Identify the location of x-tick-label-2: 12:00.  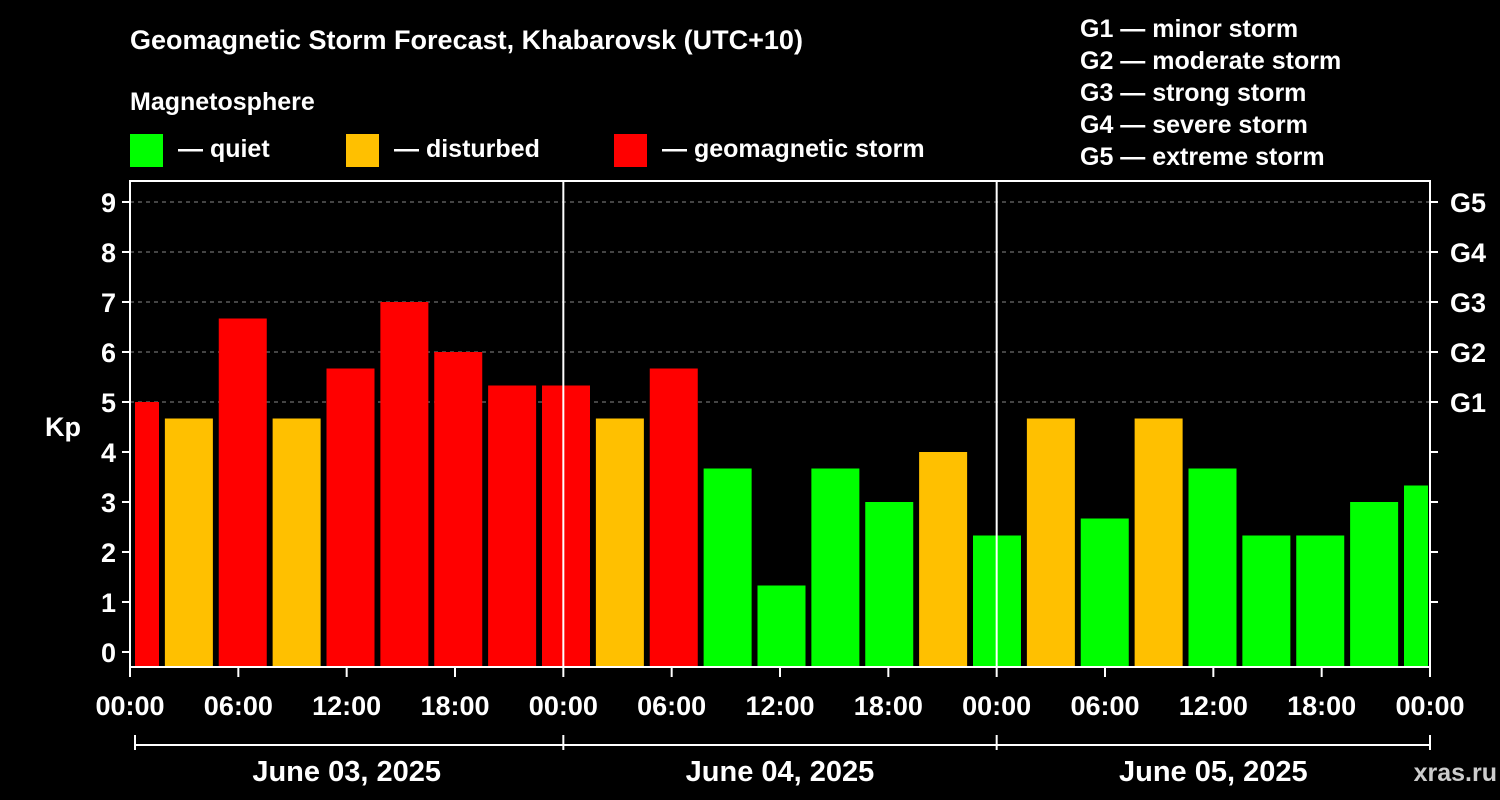
(346, 706).